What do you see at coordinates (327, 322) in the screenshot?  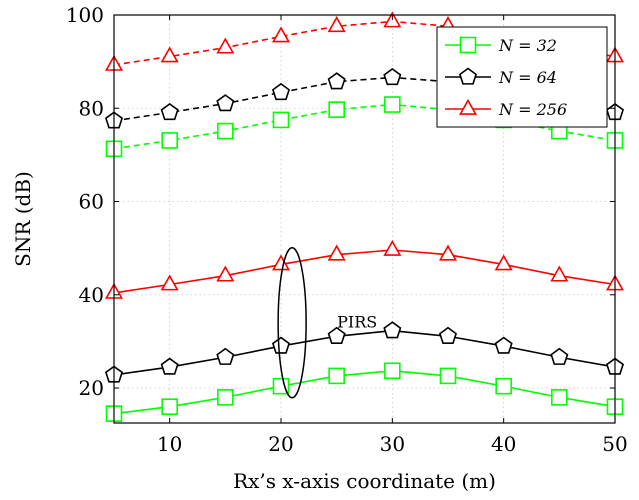 I see `annotation-layer: PIRS` at bounding box center [327, 322].